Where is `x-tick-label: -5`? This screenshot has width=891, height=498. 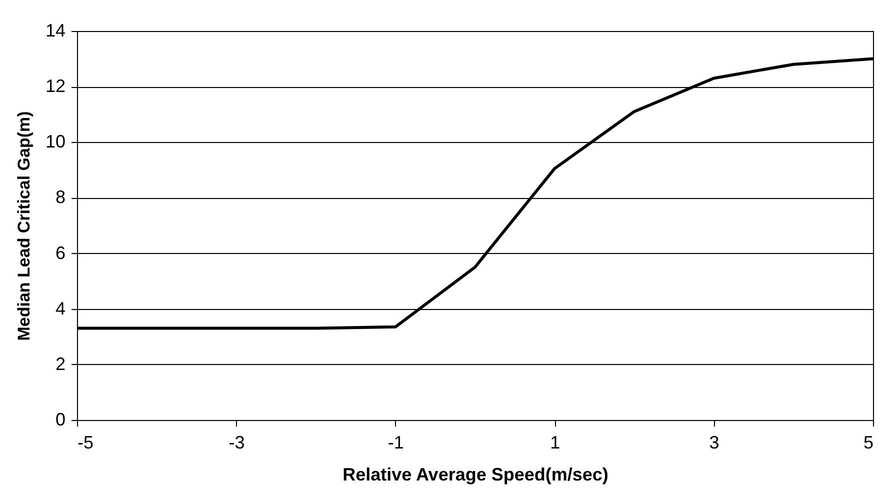 x-tick-label: -5 is located at coordinates (86, 442).